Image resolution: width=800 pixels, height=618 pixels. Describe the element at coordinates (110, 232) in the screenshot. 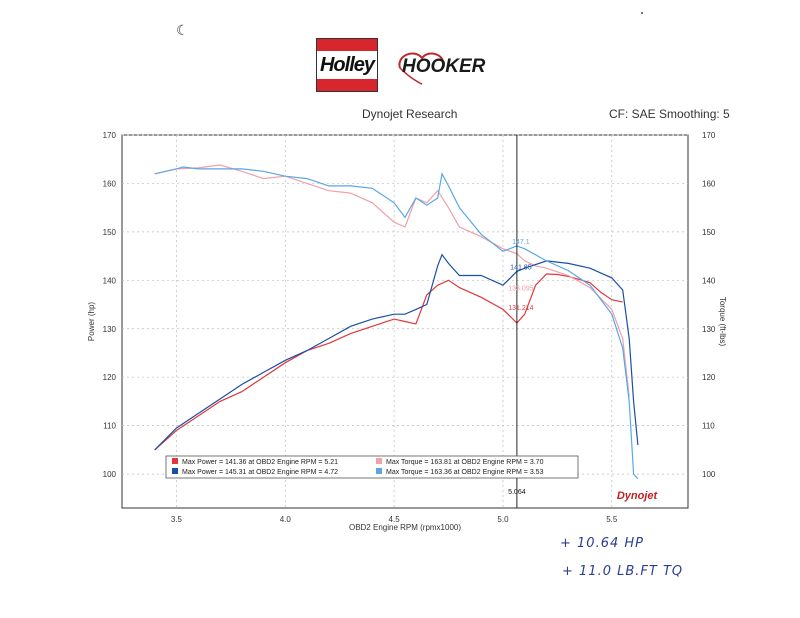

I see `y-tick-label-left: 150` at that location.